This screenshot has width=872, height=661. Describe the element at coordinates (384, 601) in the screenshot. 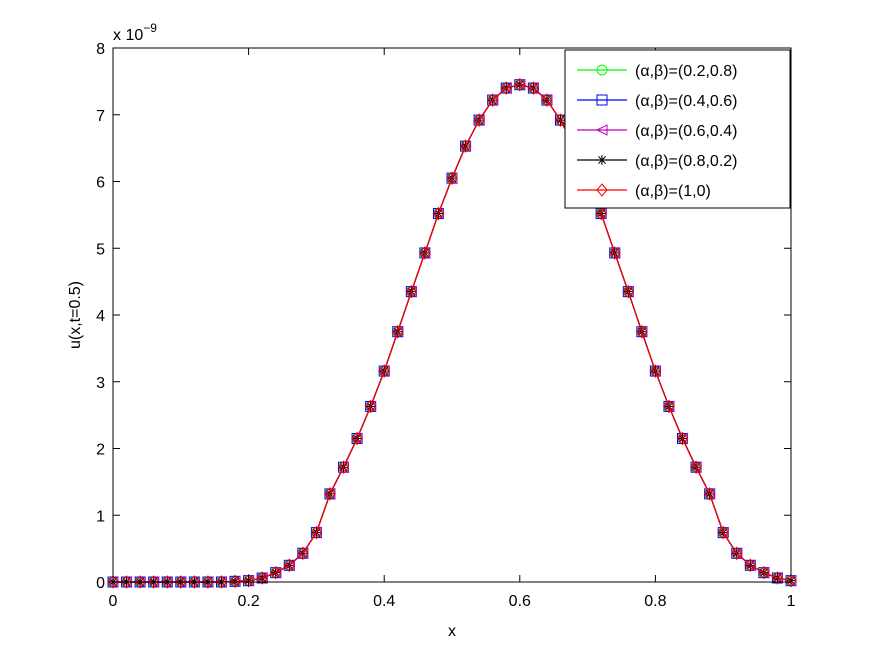

I see `x-tick-label: 0.4` at that location.